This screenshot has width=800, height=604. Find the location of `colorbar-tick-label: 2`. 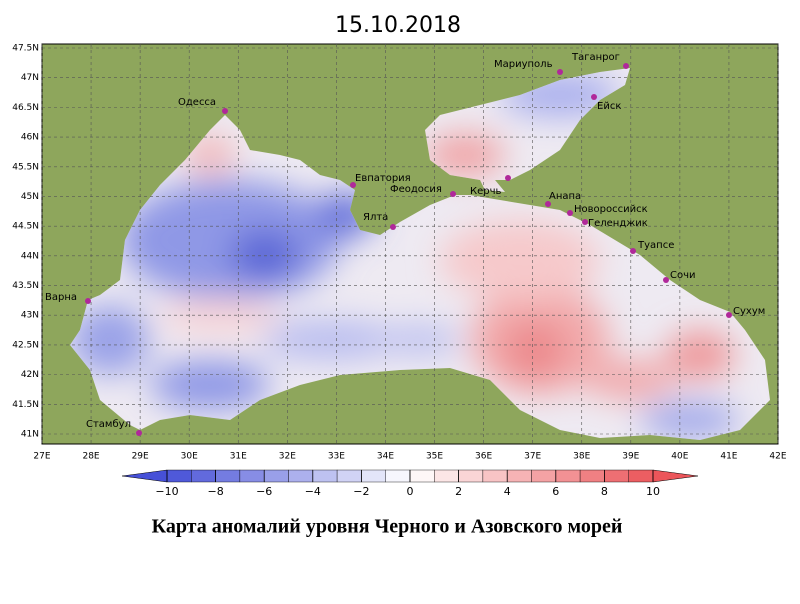

colorbar-tick-label: 2 is located at coordinates (458, 491).